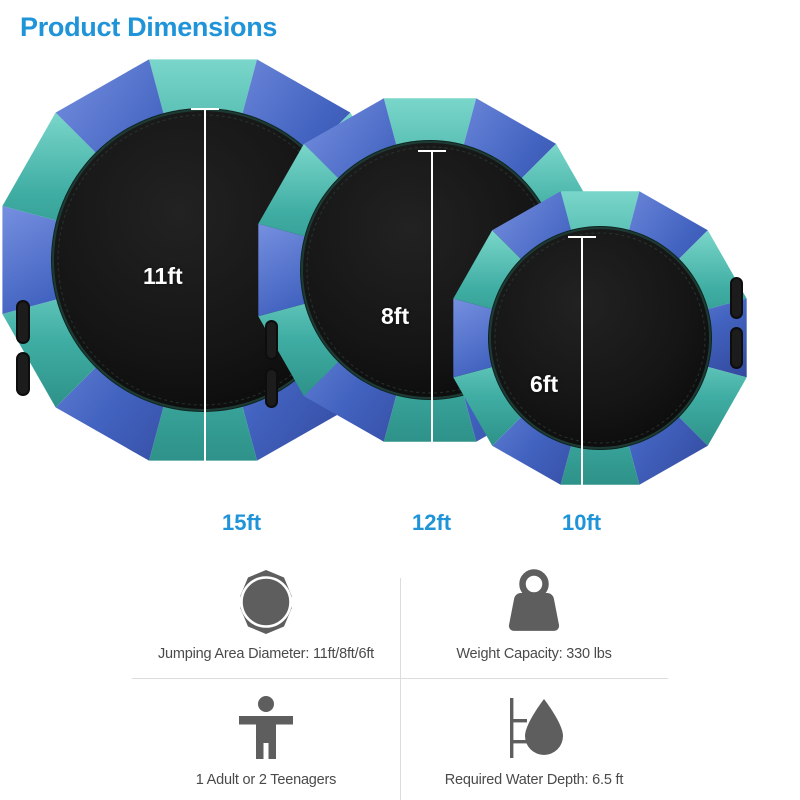  Describe the element at coordinates (205, 468) in the screenshot. I see `dim-cap-bottom-15ft` at that location.